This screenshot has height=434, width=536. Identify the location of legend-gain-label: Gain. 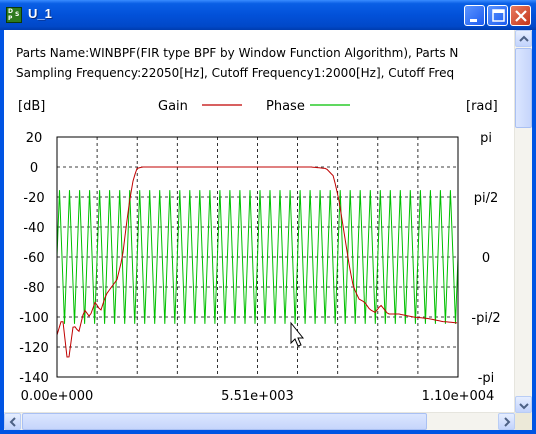
(173, 106).